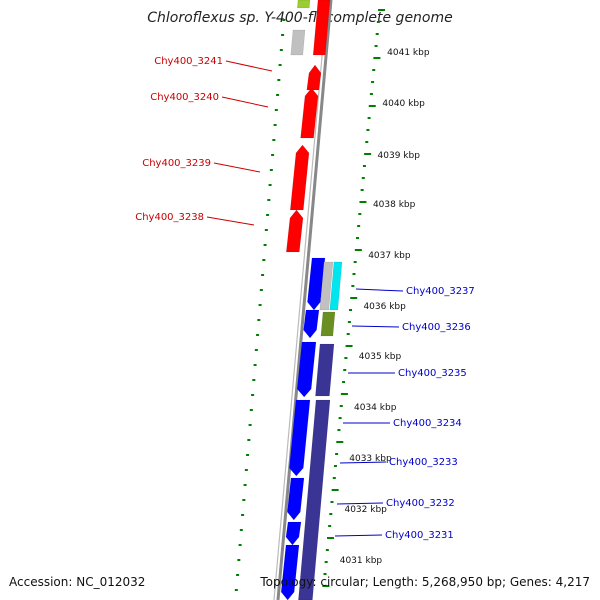 The width and height of the screenshot is (600, 600). Describe the element at coordinates (399, 156) in the screenshot. I see `scale-label: 4039 kbp` at that location.